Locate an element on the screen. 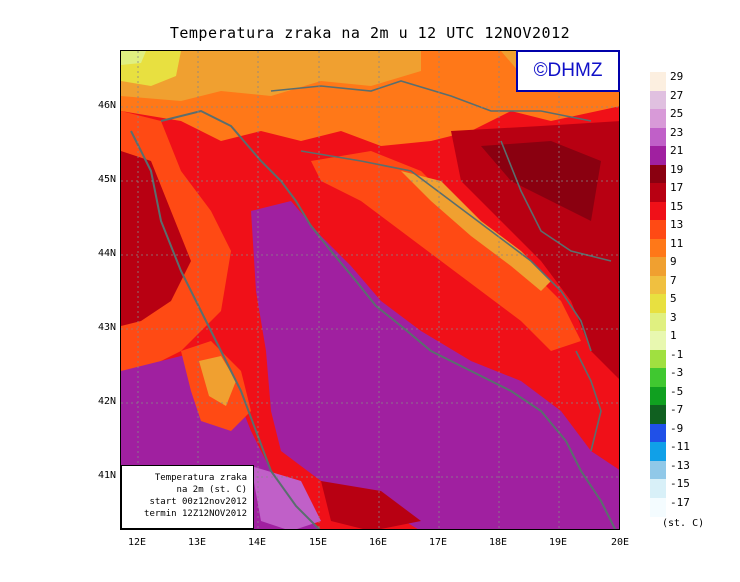 Image resolution: width=740 pixels, height=582 pixels. legend-label: -15 is located at coordinates (680, 483).